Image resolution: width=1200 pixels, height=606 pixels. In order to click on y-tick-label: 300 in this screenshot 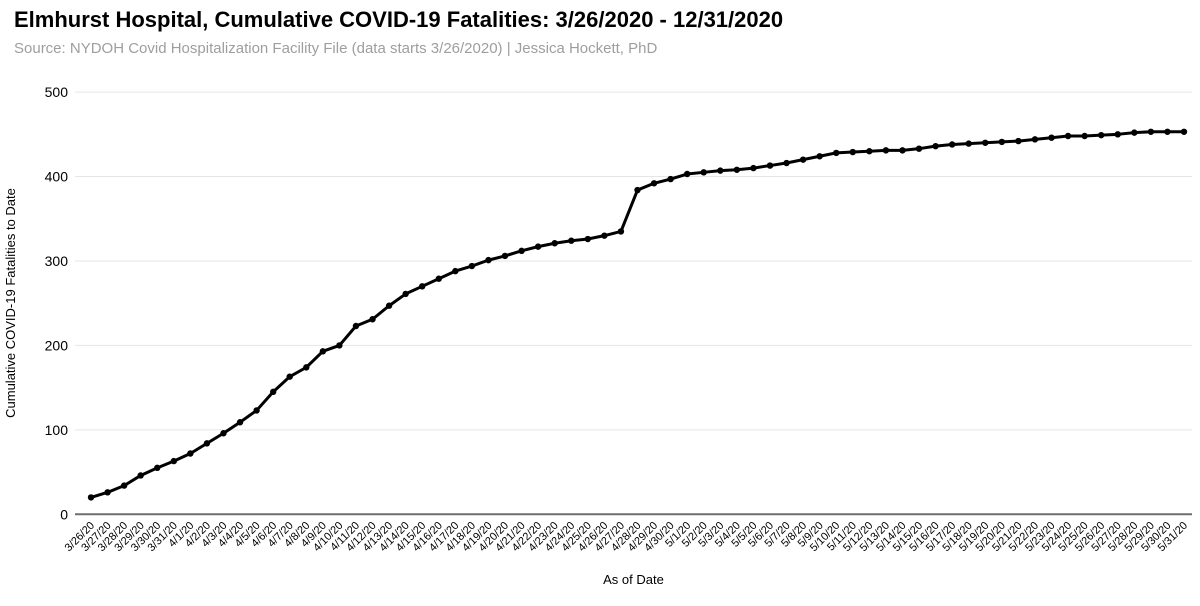, I will do `click(57, 261)`.